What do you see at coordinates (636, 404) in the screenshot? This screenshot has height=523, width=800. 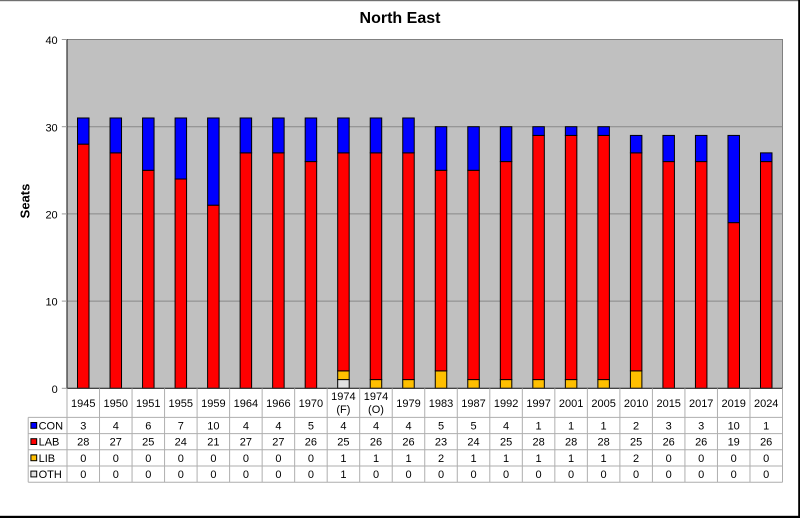 I see `svg-text: 2010` at bounding box center [636, 404].